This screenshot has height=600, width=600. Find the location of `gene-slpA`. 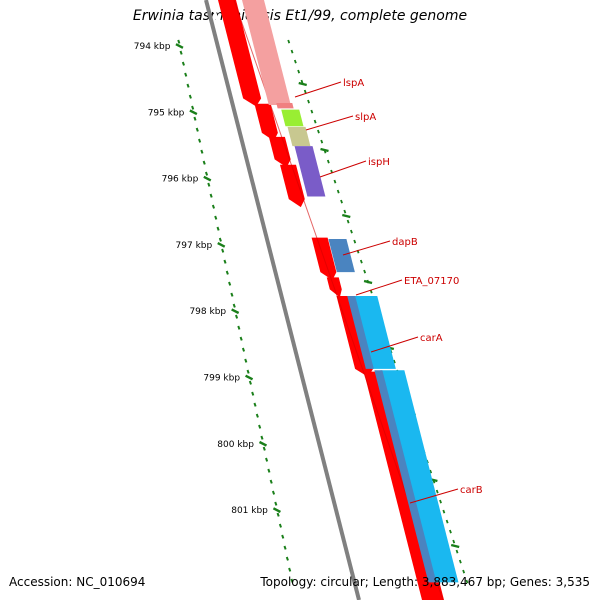

gene-slpA is located at coordinates (299, 136).